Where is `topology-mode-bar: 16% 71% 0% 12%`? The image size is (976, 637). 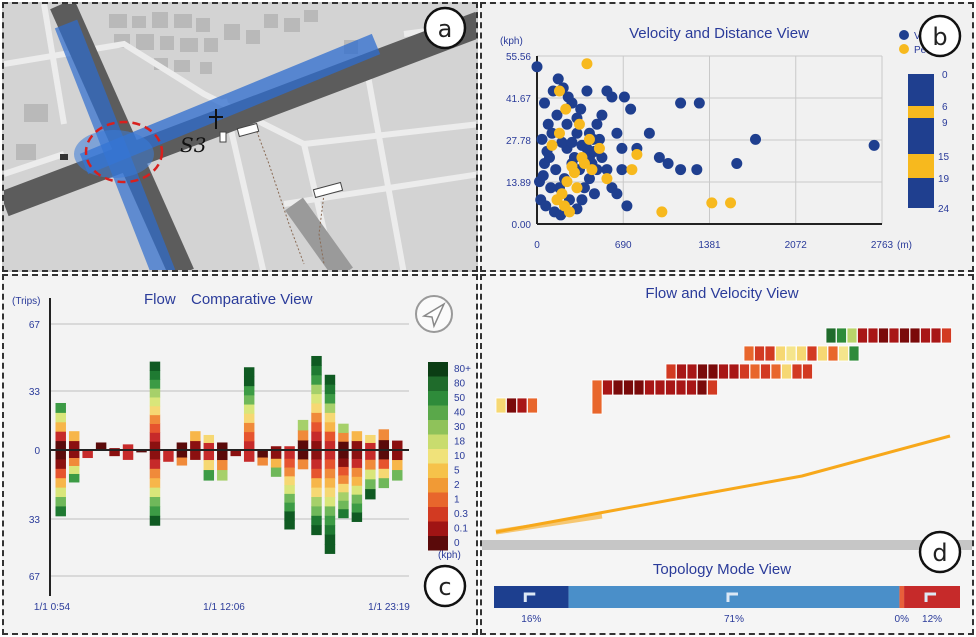
topology-mode-bar: 16% 71% 0% 12% is located at coordinates (727, 605).